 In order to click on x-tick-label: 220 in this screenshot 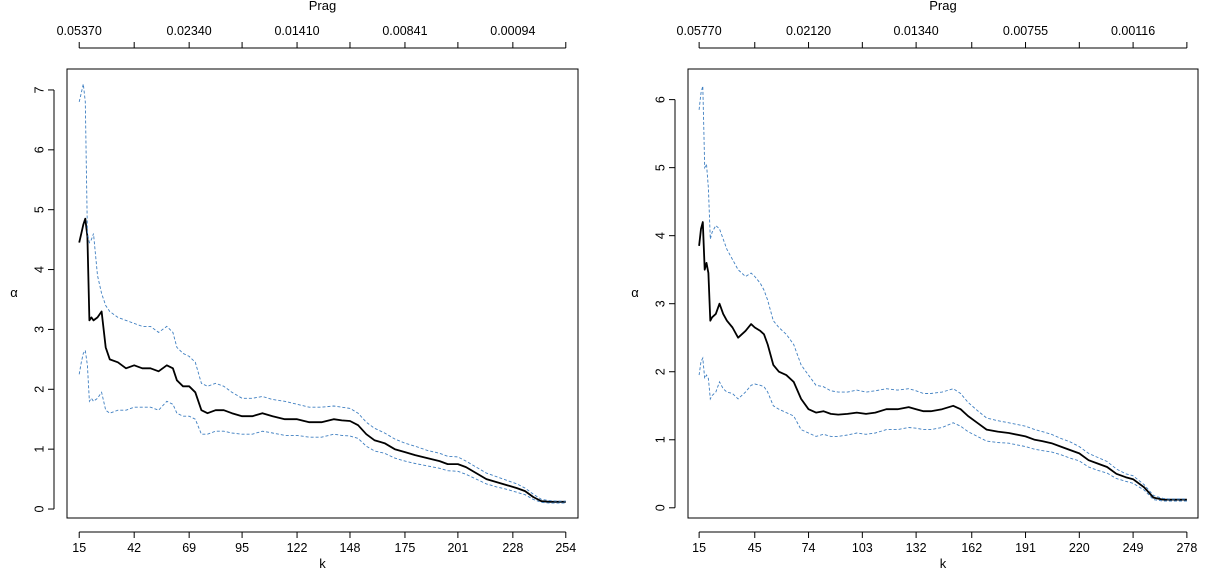, I will do `click(1079, 548)`.